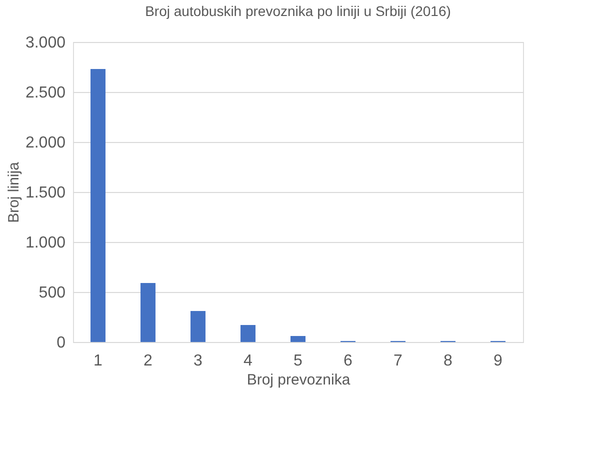 This screenshot has height=452, width=602. What do you see at coordinates (348, 361) in the screenshot?
I see `x-tick-label: 6` at bounding box center [348, 361].